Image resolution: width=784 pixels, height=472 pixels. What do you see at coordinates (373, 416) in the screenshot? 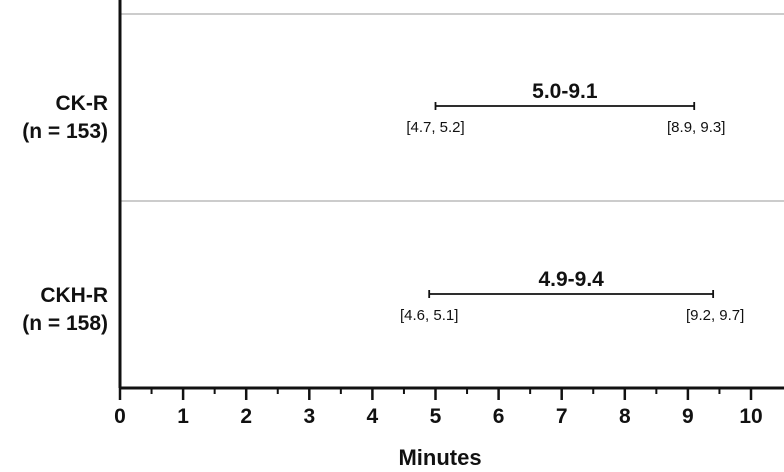
I see `x-tick-label: 4` at bounding box center [373, 416].